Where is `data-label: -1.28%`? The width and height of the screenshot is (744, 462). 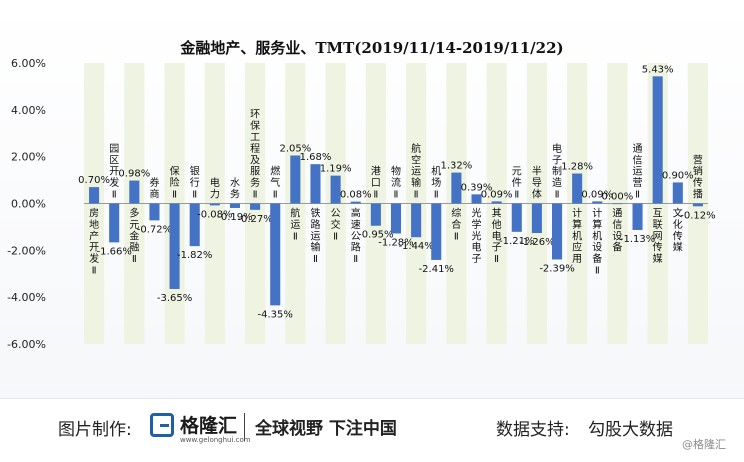 data-label: -1.28% is located at coordinates (395, 242).